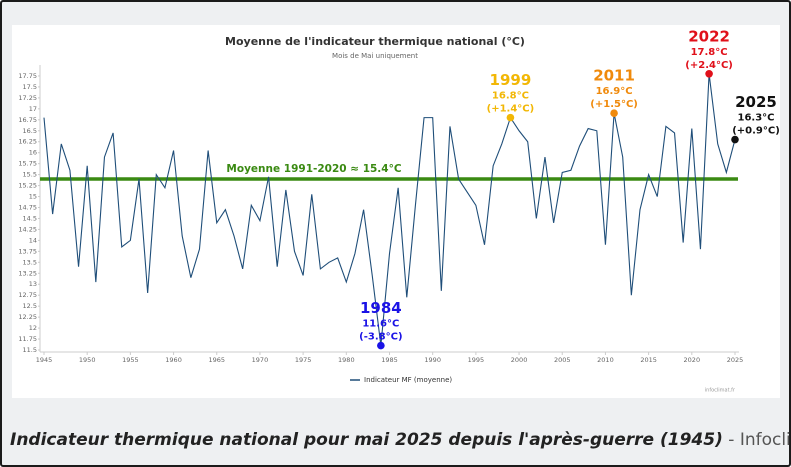  What do you see at coordinates (510, 96) in the screenshot?
I see `highlight-value: 16.8°C` at bounding box center [510, 96].